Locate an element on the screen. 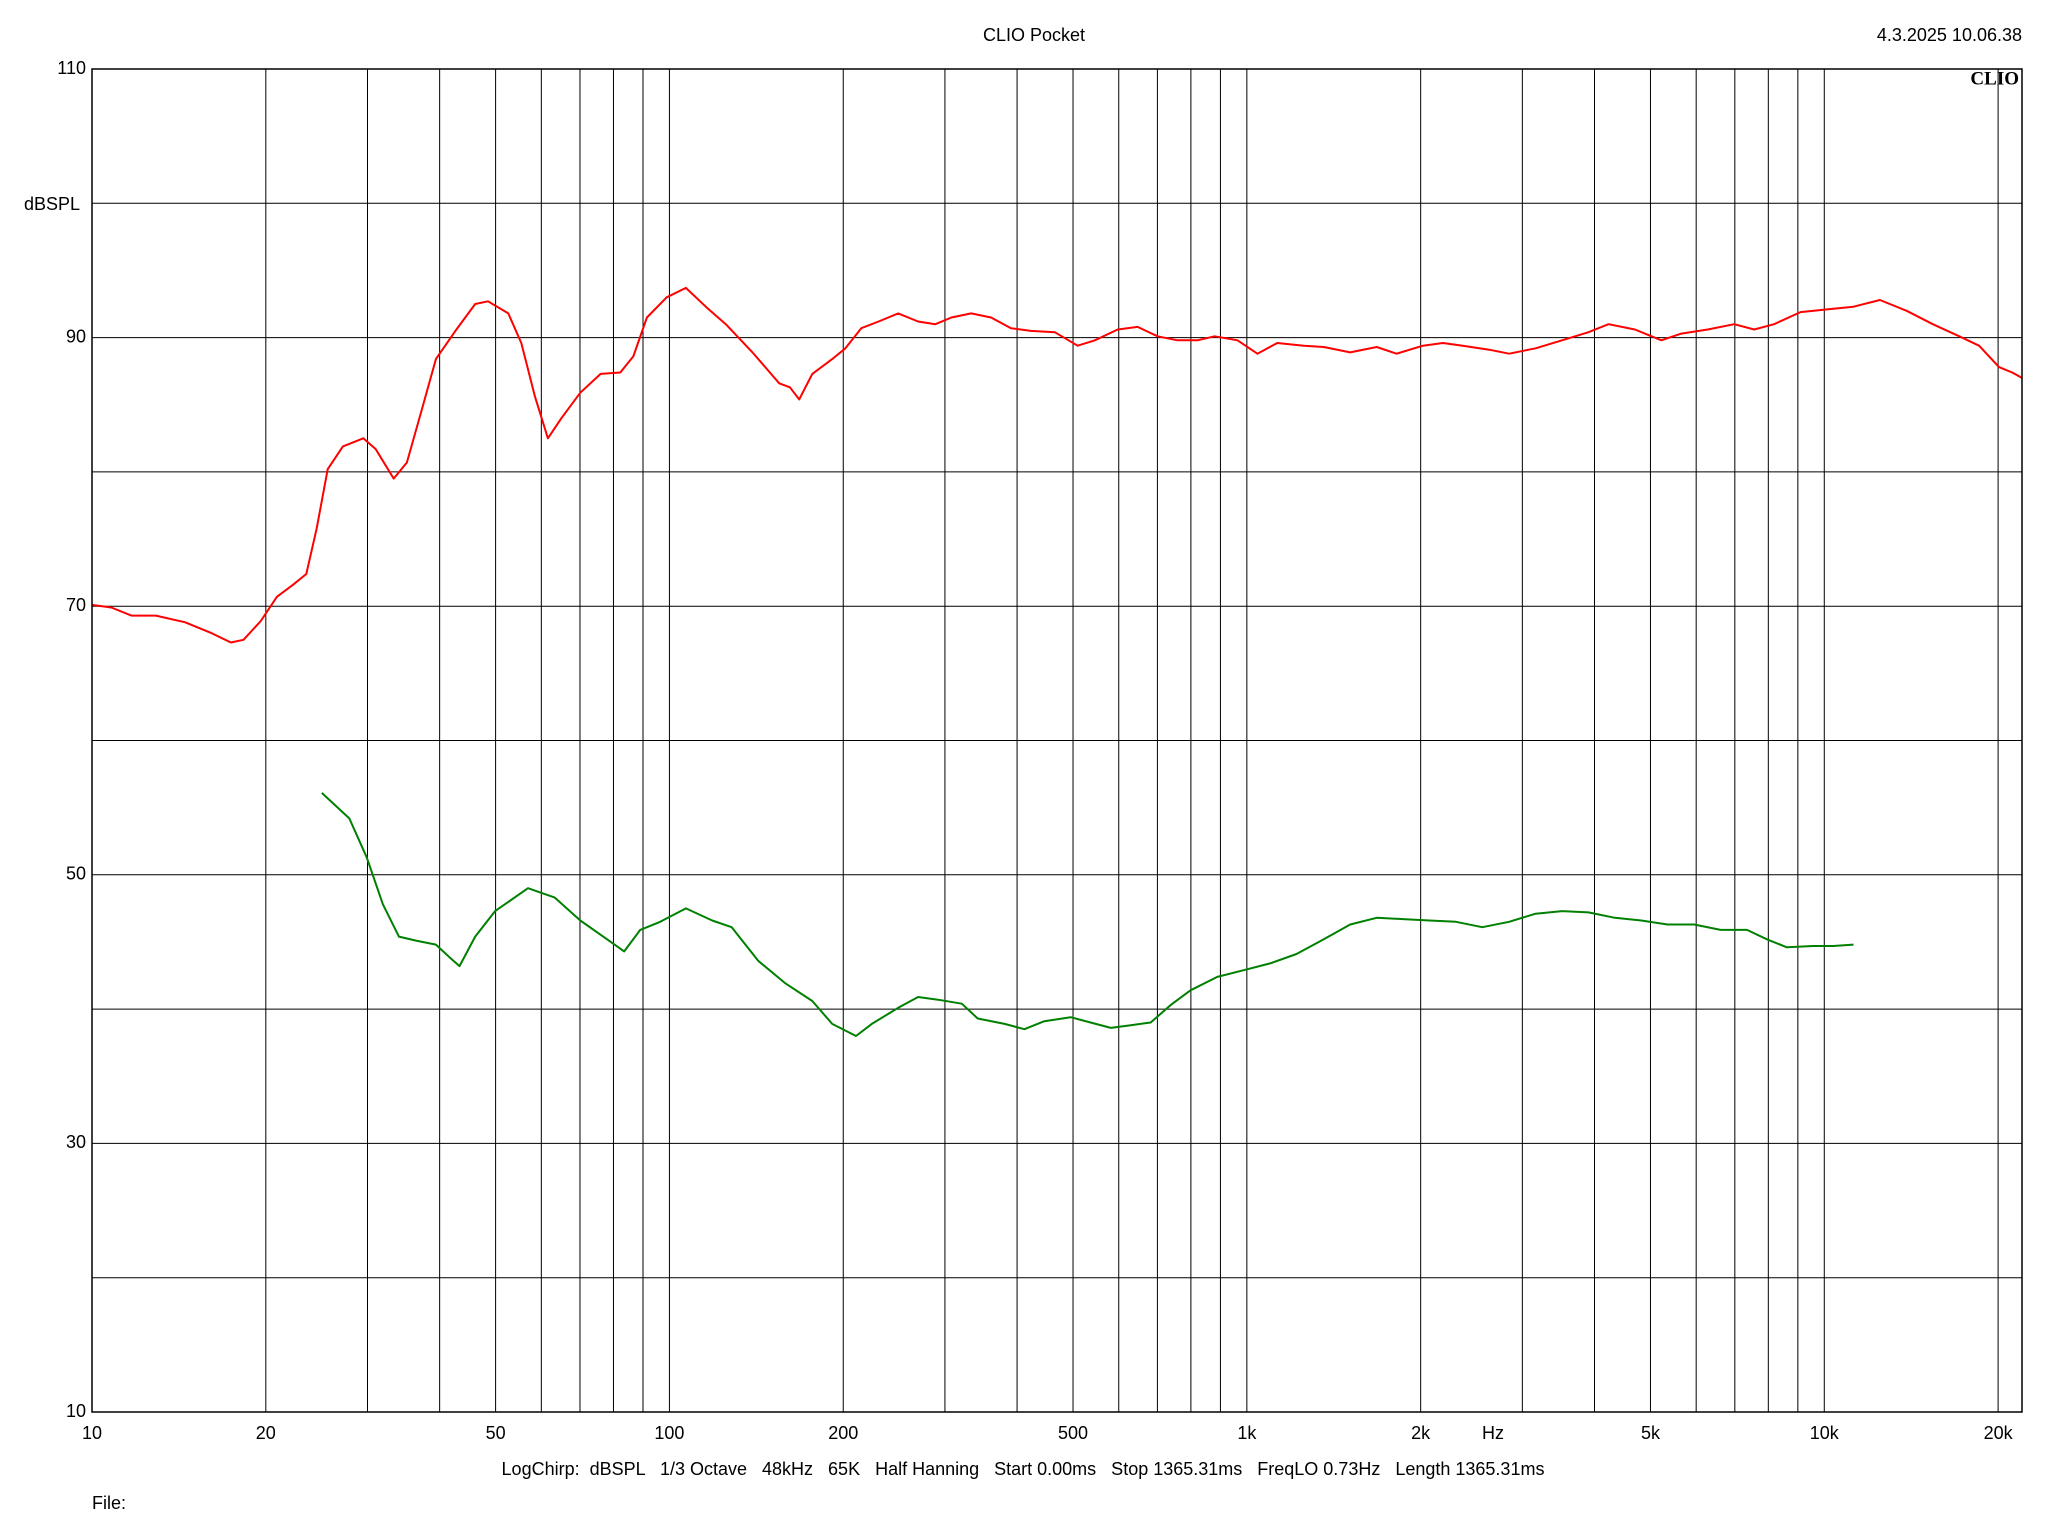  y-tick-label: 90 is located at coordinates (76, 336).